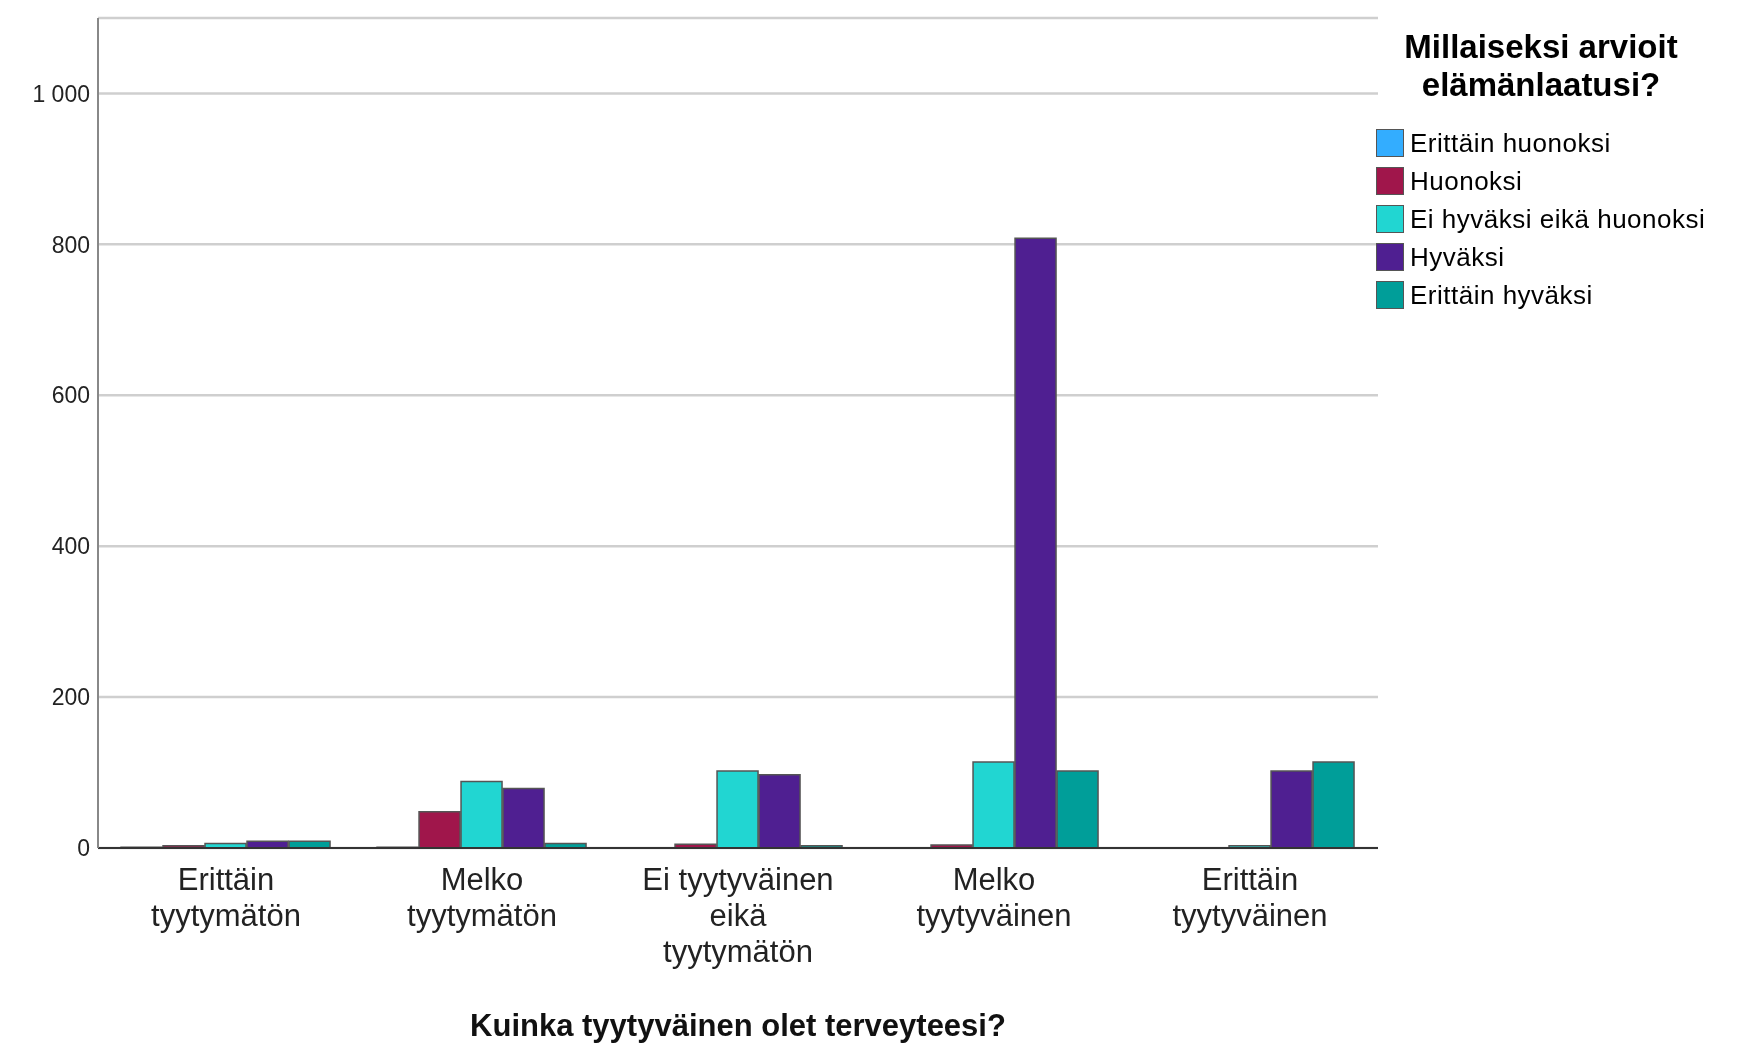  Describe the element at coordinates (1501, 295) in the screenshot. I see `legend-label: Erittäin hyväksi` at that location.